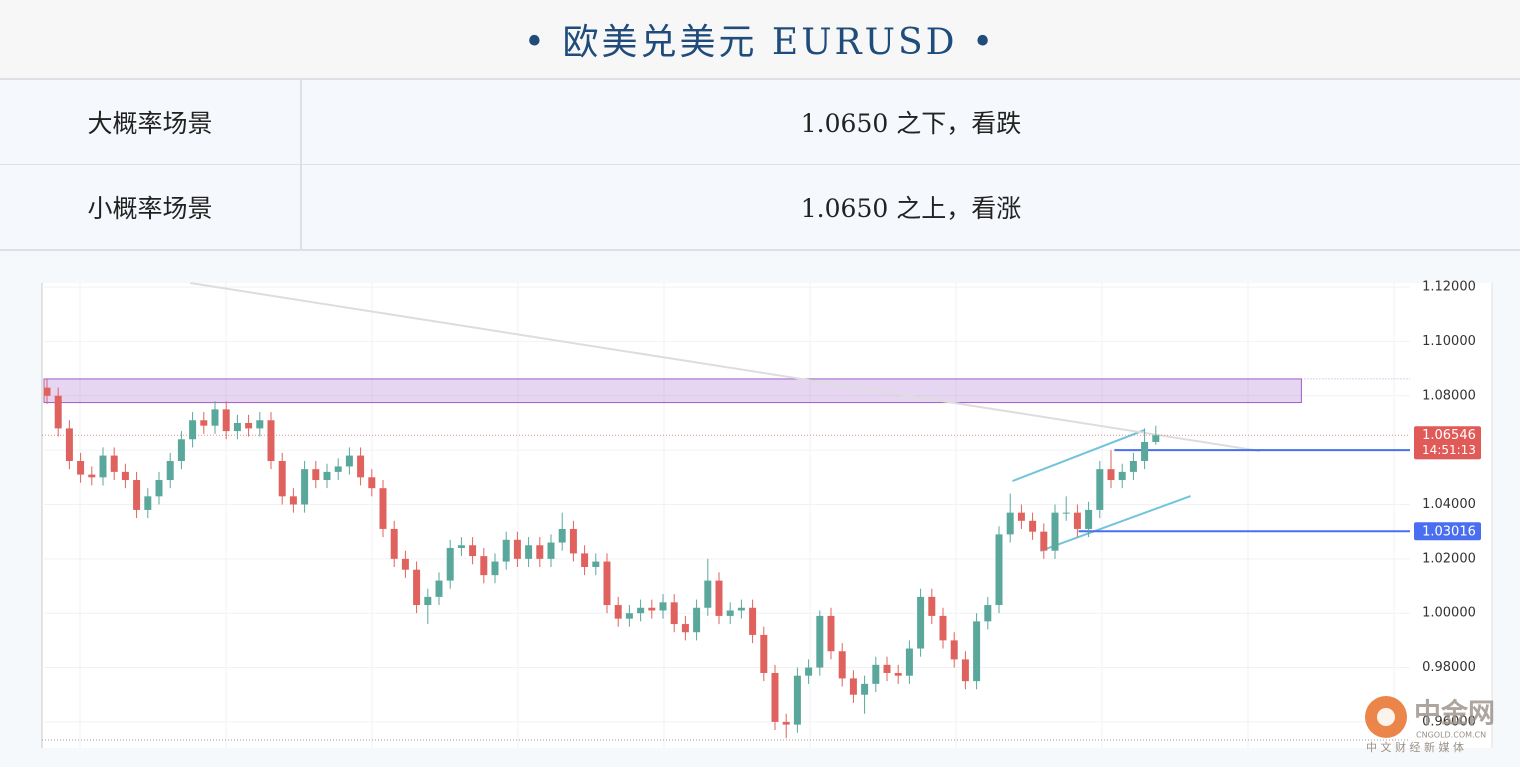 The width and height of the screenshot is (1520, 767). What do you see at coordinates (1430, 725) in the screenshot?
I see `watermark: 中金网 CNGOLD.COM.CN 中 文 财 经 新 媒 体` at bounding box center [1430, 725].